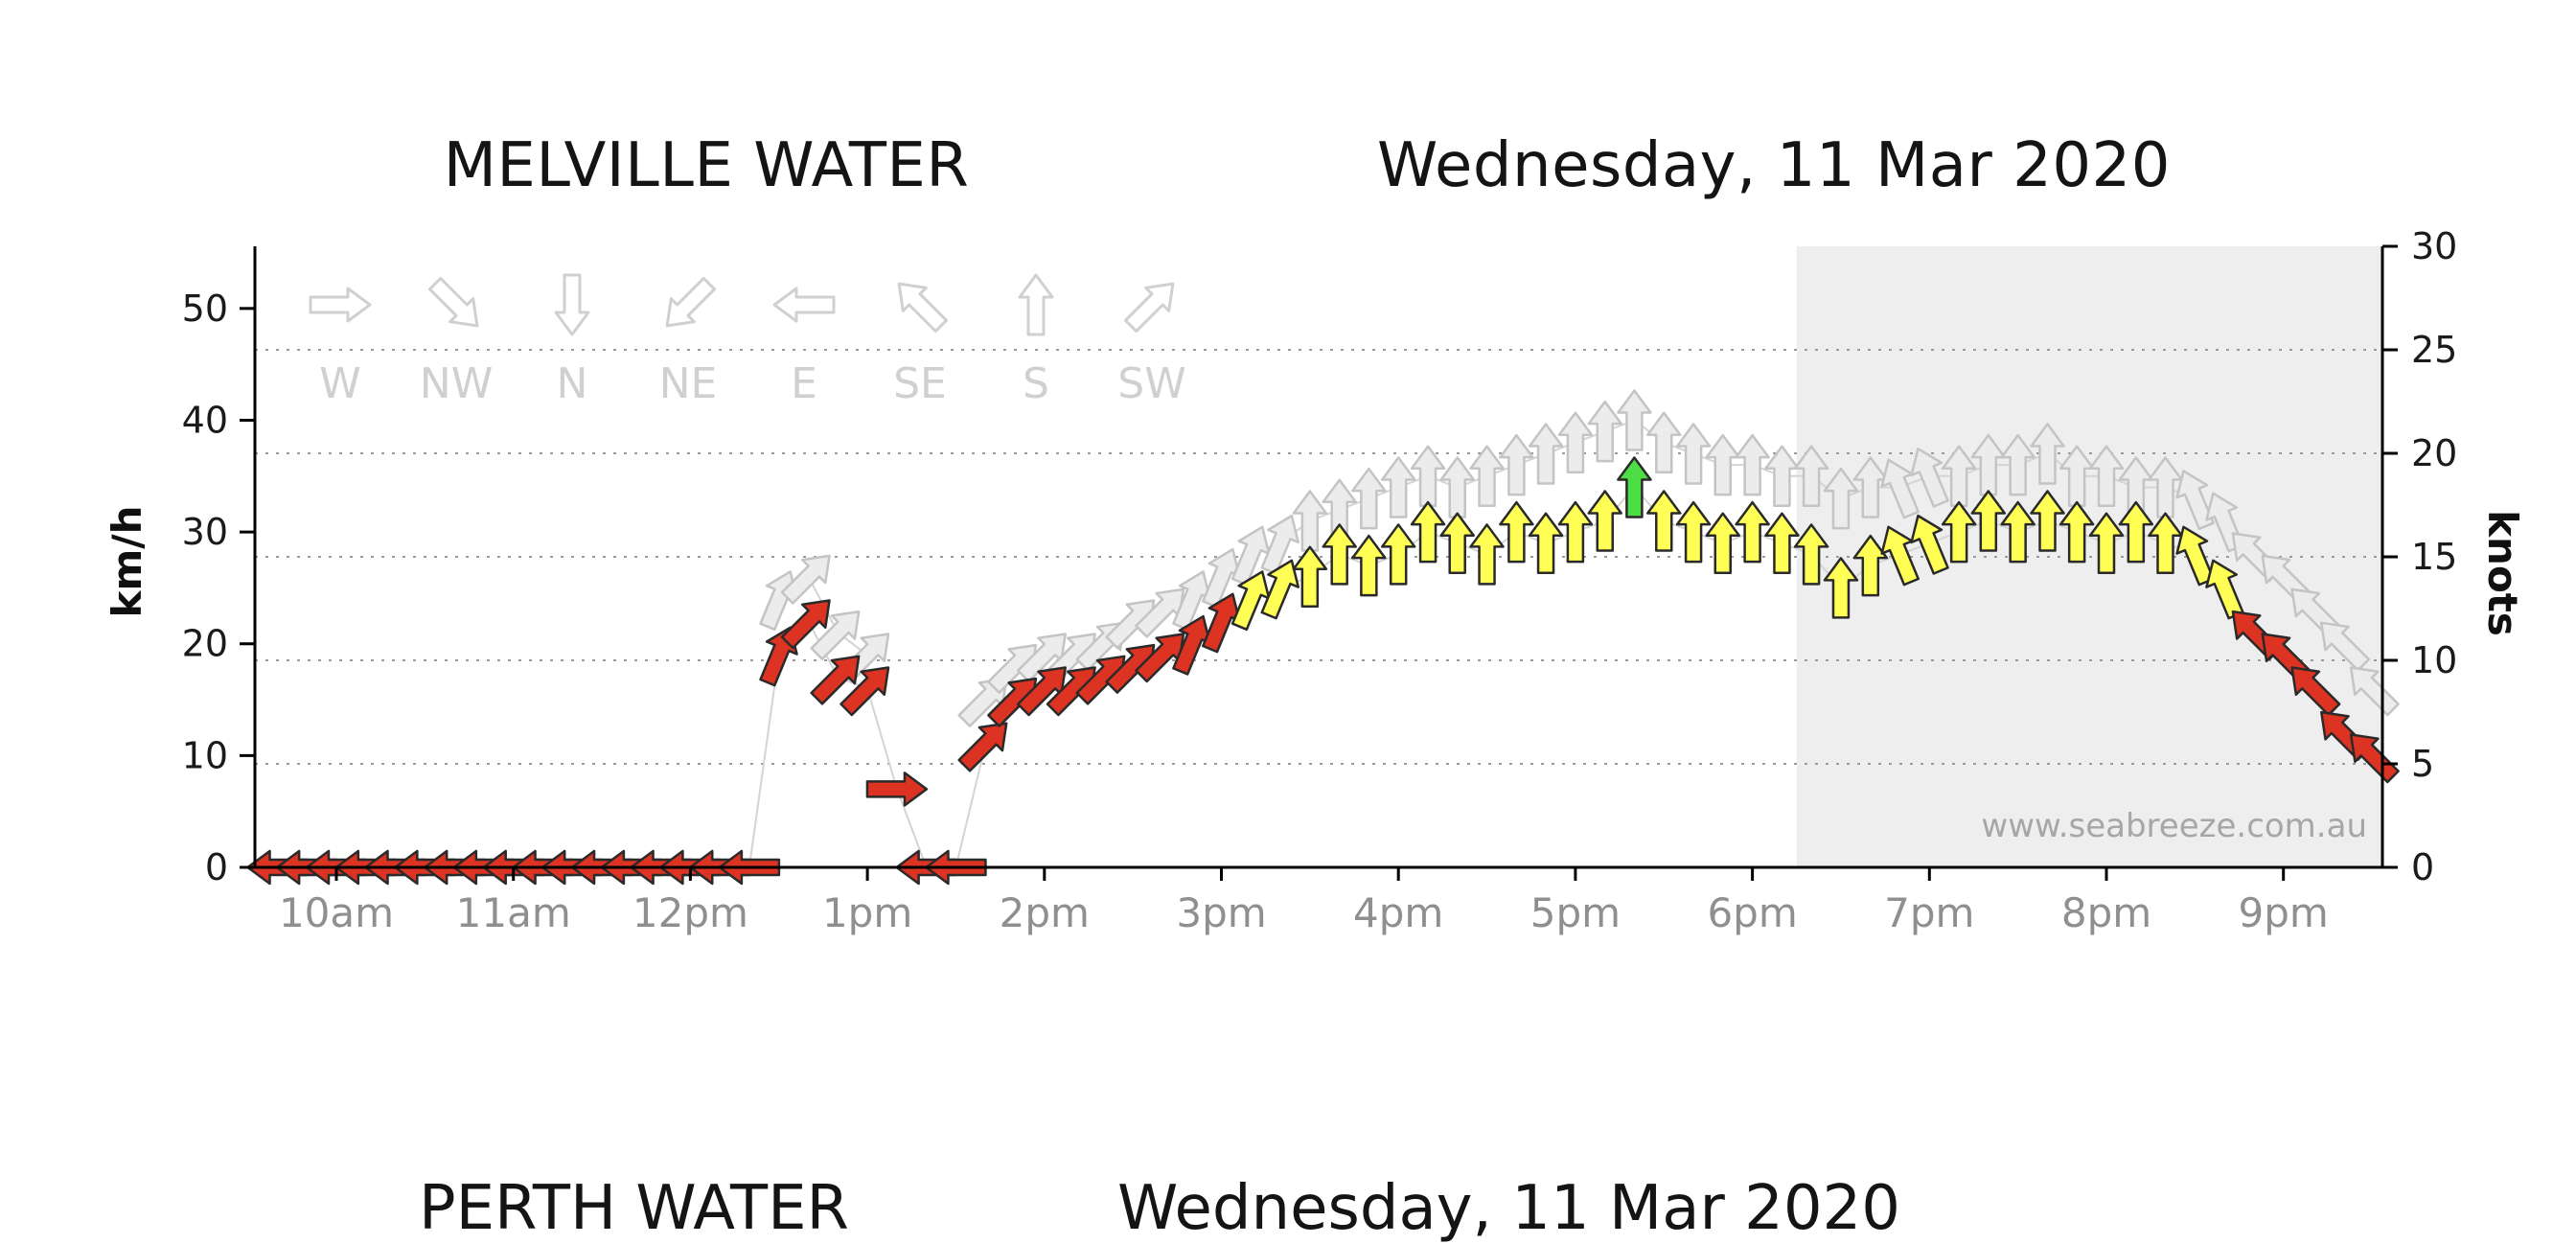 The height and width of the screenshot is (1244, 2576). Describe the element at coordinates (2106, 912) in the screenshot. I see `hour-label: 8pm` at that location.